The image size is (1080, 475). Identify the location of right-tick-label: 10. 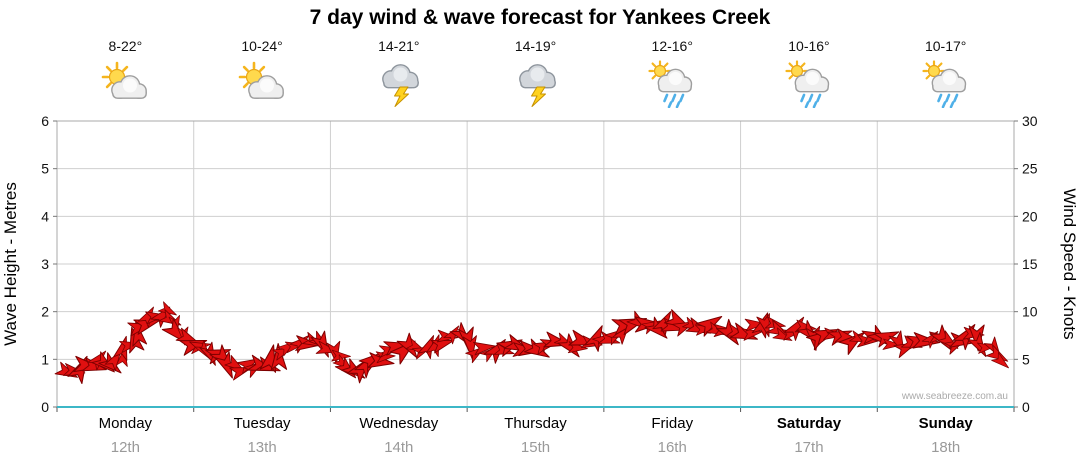
(1030, 312).